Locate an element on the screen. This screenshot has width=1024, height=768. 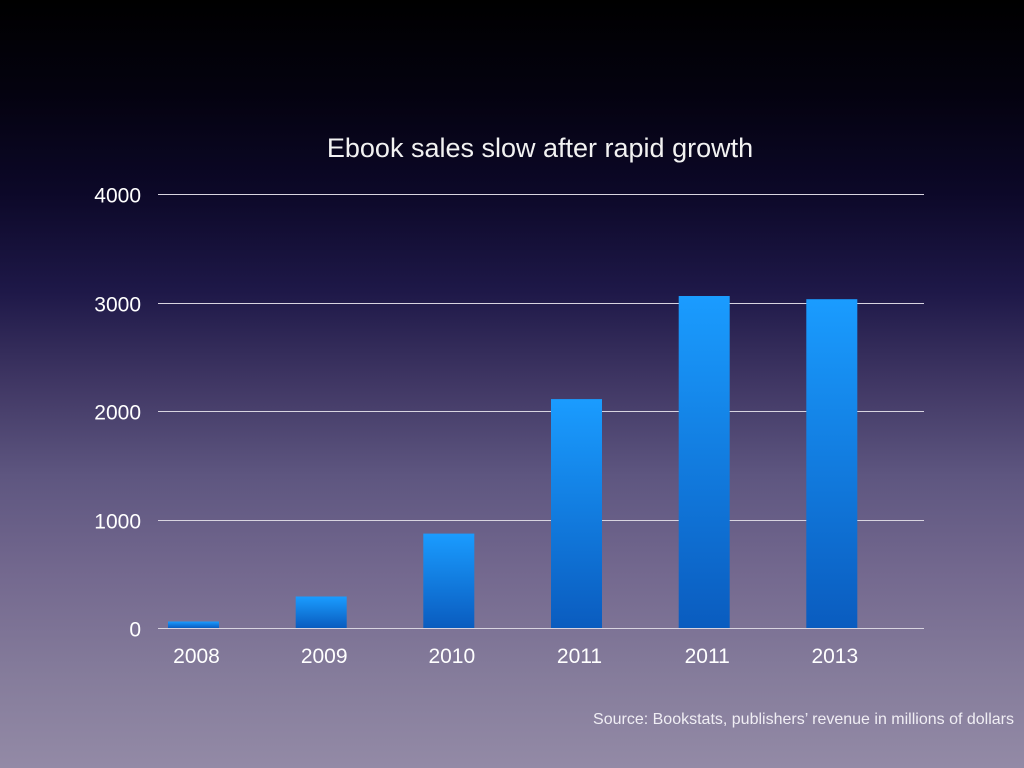
x-tick-label: 2010 is located at coordinates (451, 656).